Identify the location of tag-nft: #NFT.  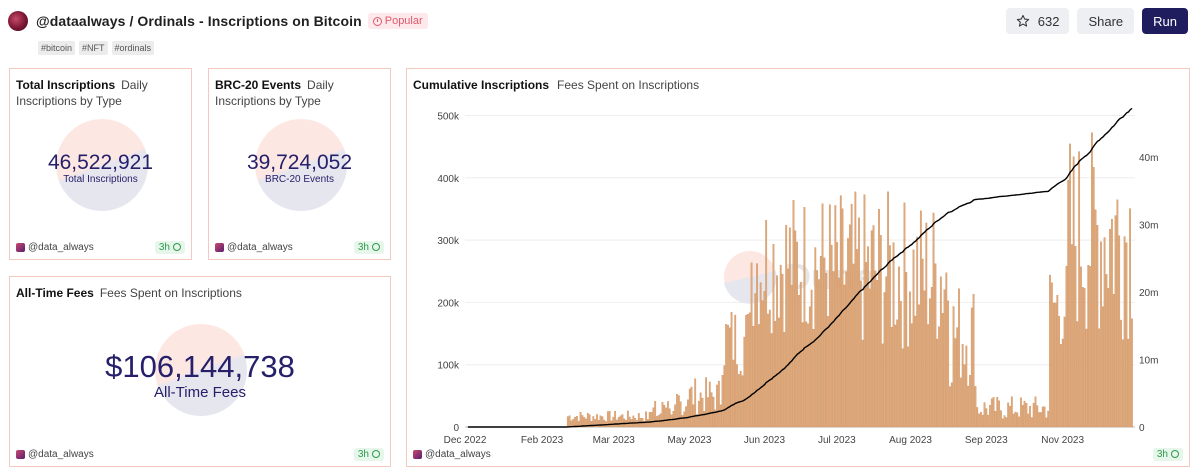
(93, 48).